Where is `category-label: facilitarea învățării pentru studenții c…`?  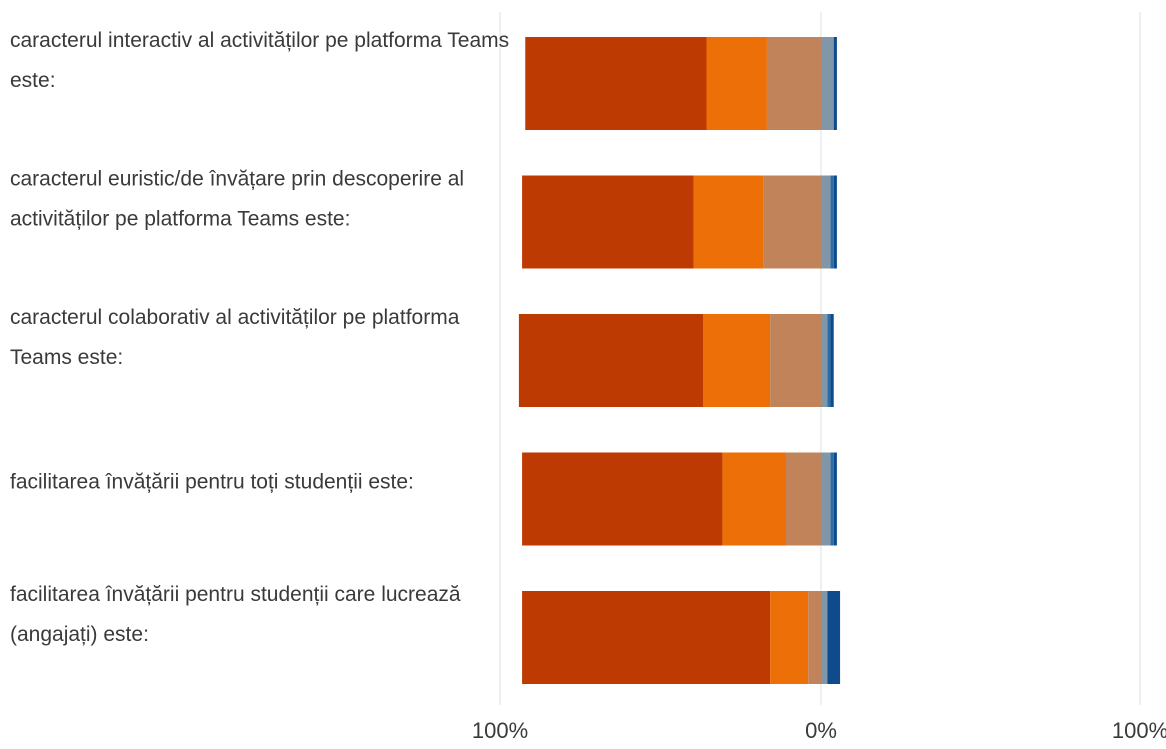
category-label: facilitarea învățării pentru studenții c… is located at coordinates (235, 614).